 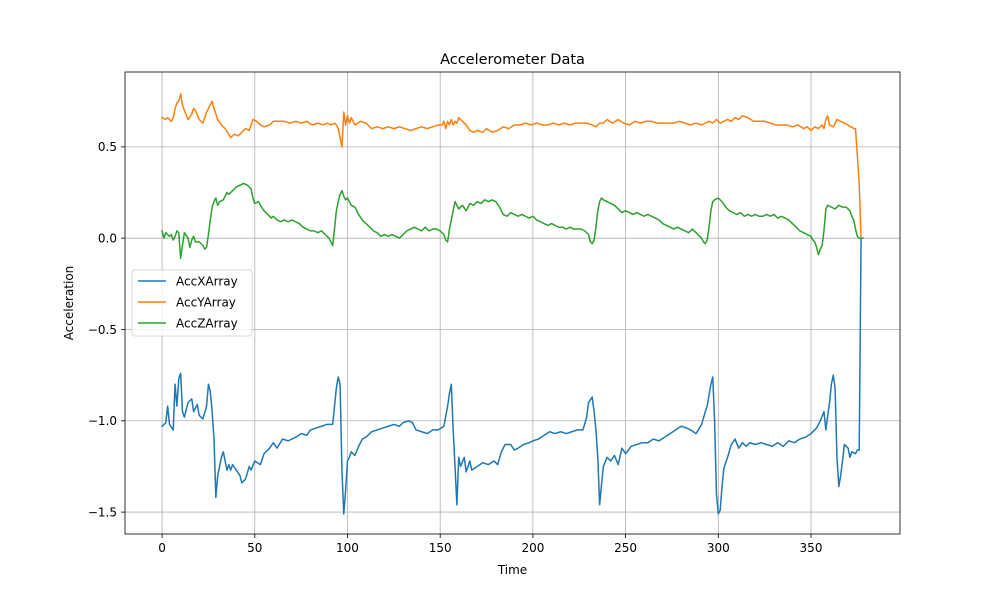 What do you see at coordinates (625, 548) in the screenshot?
I see `x-tick-label: 250` at bounding box center [625, 548].